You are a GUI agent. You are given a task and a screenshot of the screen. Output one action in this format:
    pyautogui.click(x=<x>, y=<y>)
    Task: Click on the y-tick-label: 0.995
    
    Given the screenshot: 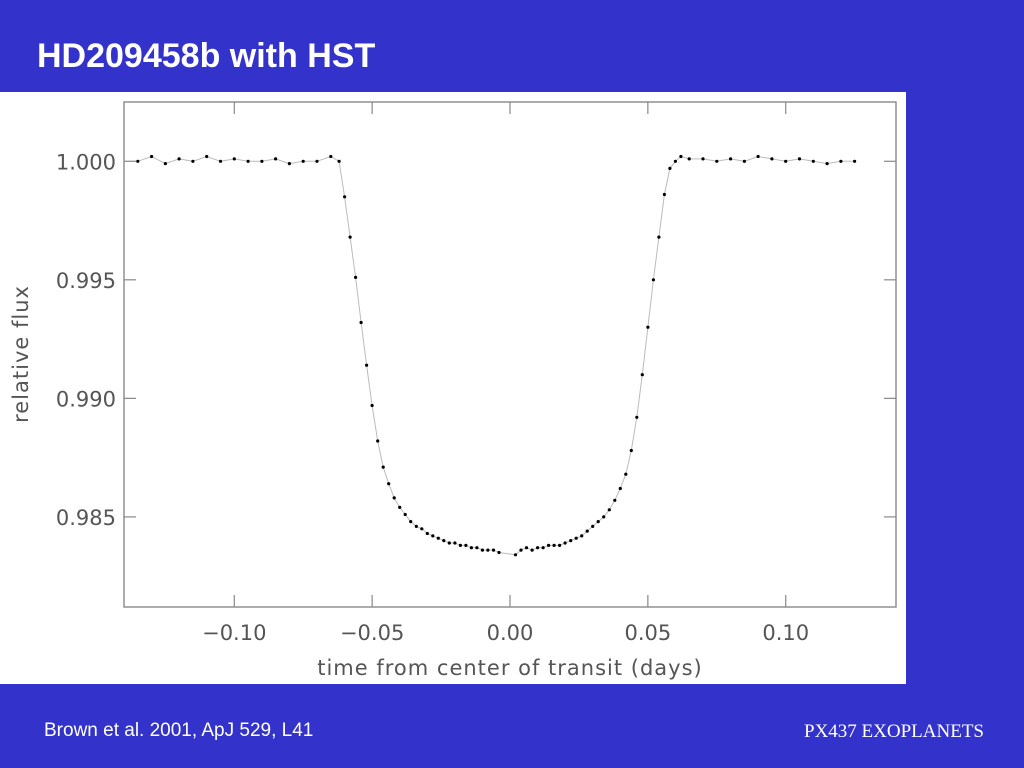 What is the action you would take?
    pyautogui.click(x=86, y=281)
    